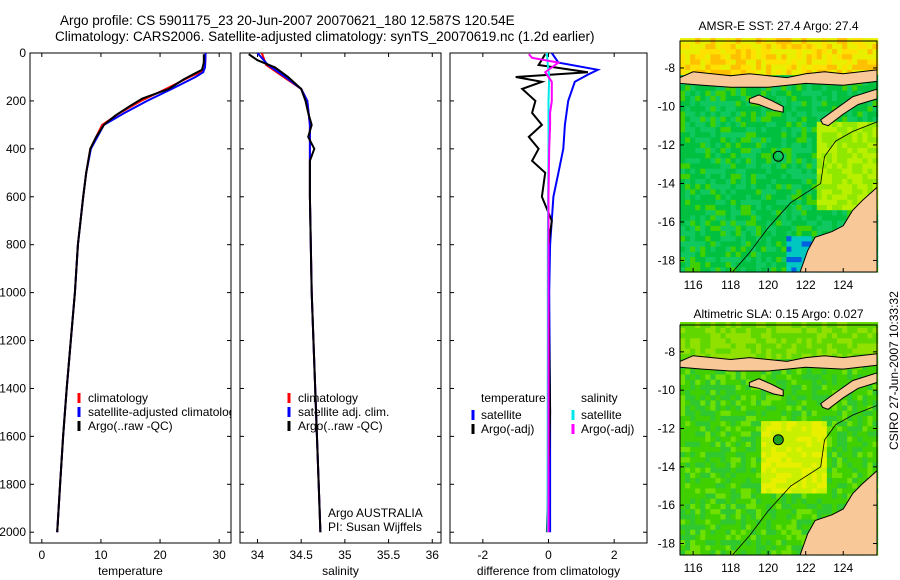  Describe the element at coordinates (848, 107) in the screenshot. I see `land-polygon` at that location.